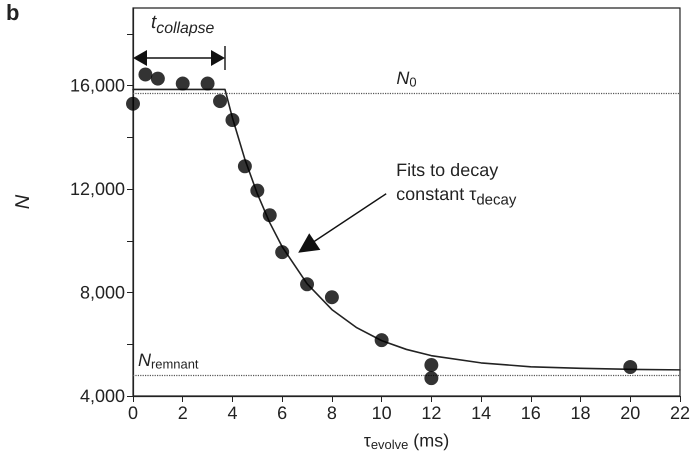 The width and height of the screenshot is (693, 457). Describe the element at coordinates (481, 413) in the screenshot. I see `x-tick-label: 14` at that location.